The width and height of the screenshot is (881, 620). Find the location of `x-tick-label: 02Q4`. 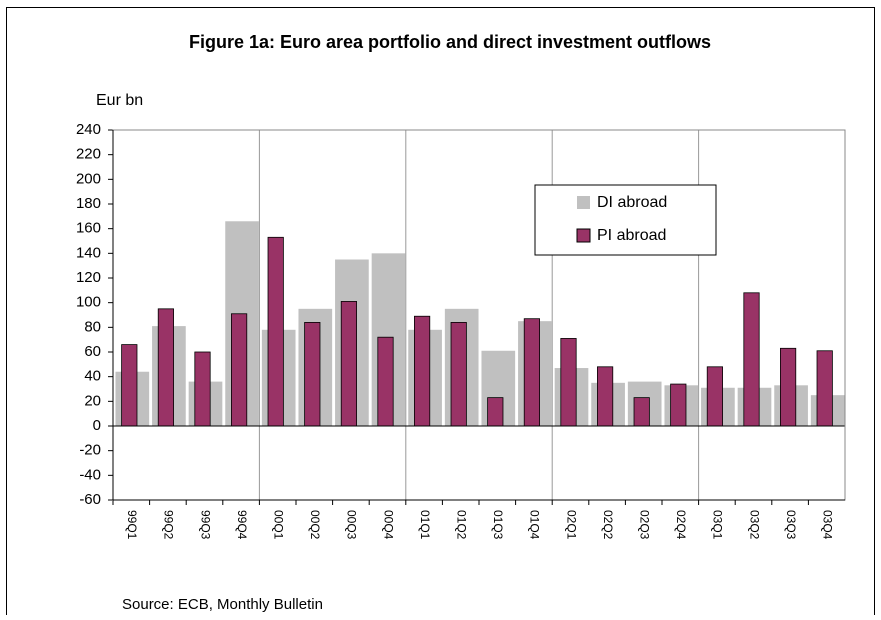

x-tick-label: 02Q4 is located at coordinates (681, 525).